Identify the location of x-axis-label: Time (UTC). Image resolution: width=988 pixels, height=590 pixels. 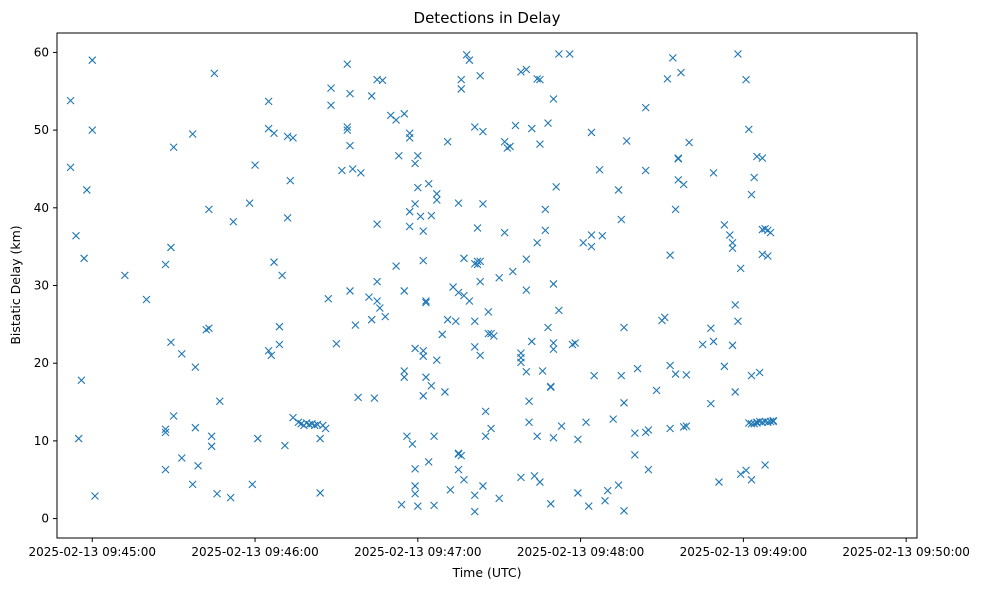
(486, 572).